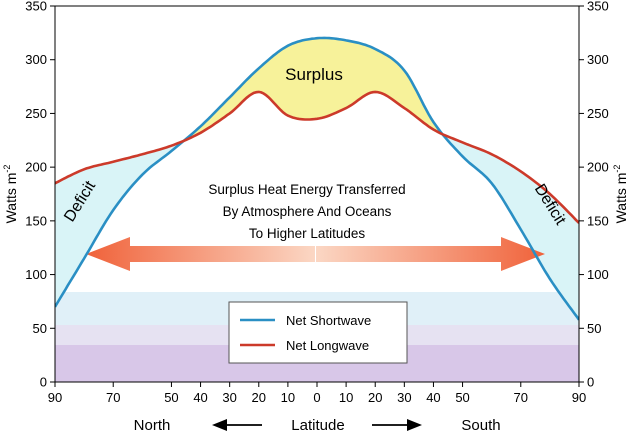 The height and width of the screenshot is (436, 638). I want to click on legend-label-shortwave: Net Shortwave, so click(328, 320).